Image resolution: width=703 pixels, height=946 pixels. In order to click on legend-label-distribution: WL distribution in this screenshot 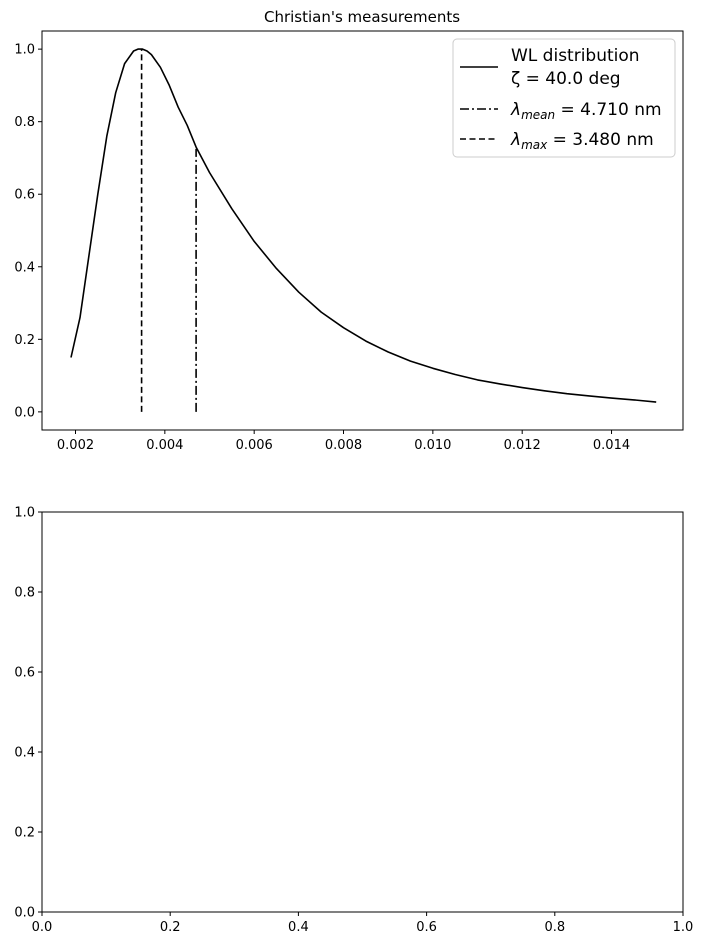, I will do `click(575, 56)`.